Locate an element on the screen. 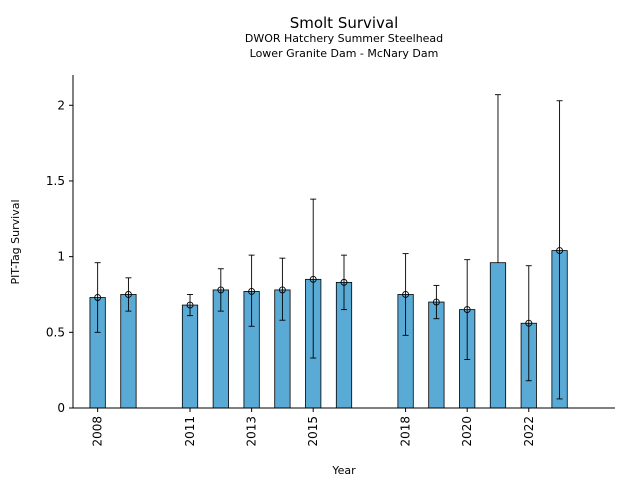 This screenshot has height=480, width=640. y-axis-label: PIT-Tag Survival is located at coordinates (15, 241).